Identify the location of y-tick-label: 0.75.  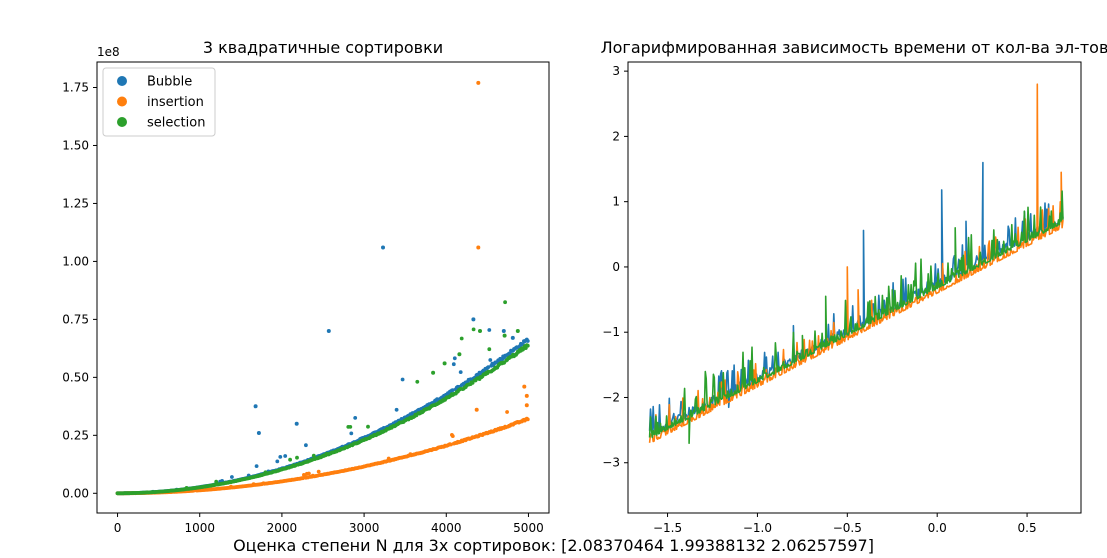
(75, 319).